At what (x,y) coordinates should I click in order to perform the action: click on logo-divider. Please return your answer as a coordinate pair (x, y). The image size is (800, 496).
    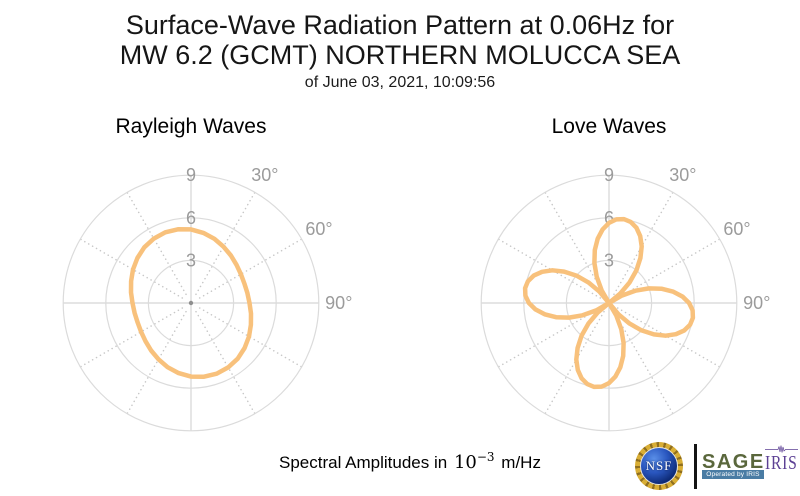
    Looking at the image, I should click on (695, 466).